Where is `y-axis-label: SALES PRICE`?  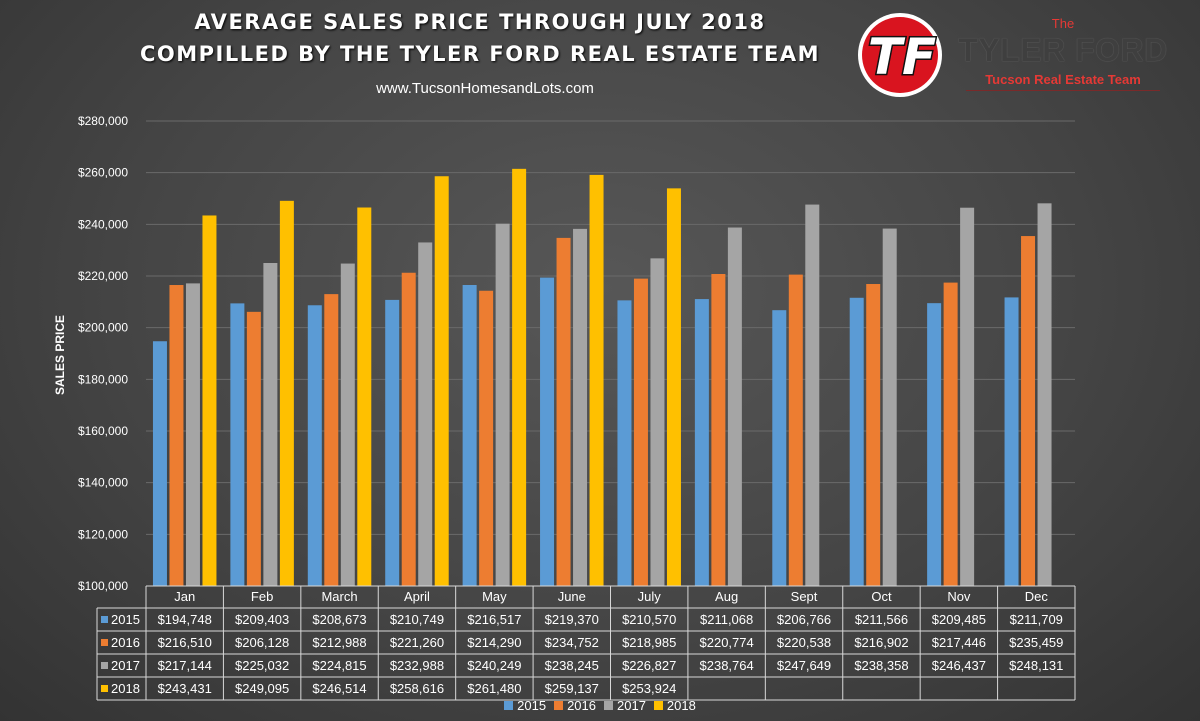 y-axis-label: SALES PRICE is located at coordinates (60, 355).